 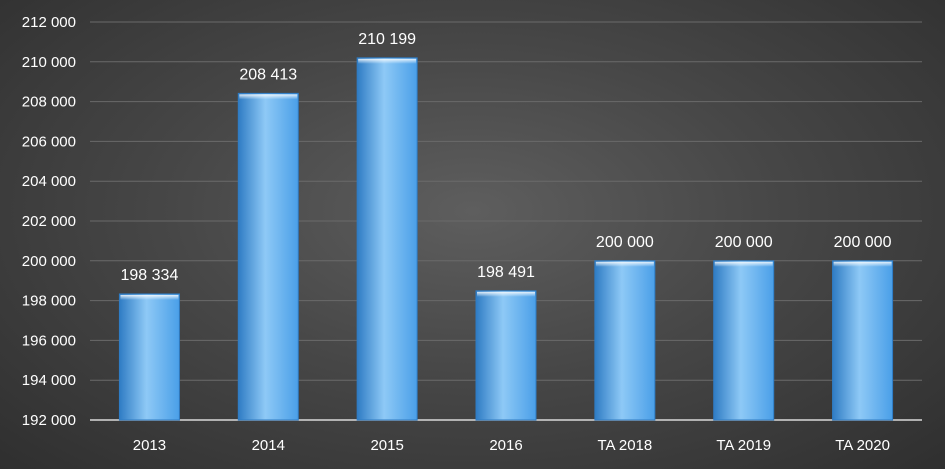 What do you see at coordinates (49, 22) in the screenshot?
I see `y-tick-label: 212 000` at bounding box center [49, 22].